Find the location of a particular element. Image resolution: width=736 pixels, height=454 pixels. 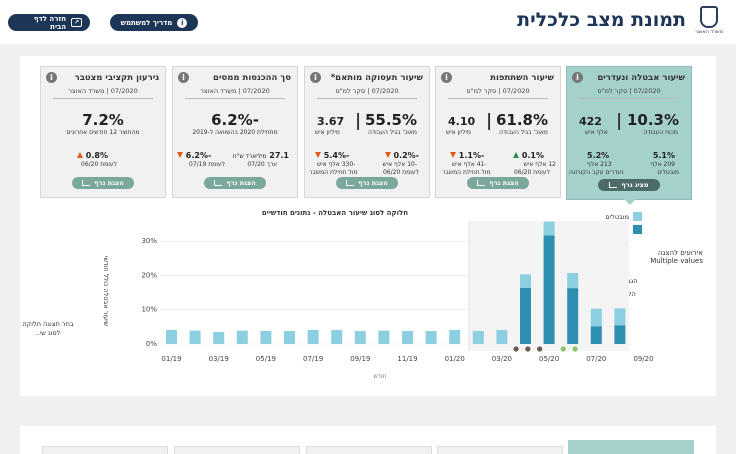

card-main-label: מכוח העבודה is located at coordinates (660, 132).